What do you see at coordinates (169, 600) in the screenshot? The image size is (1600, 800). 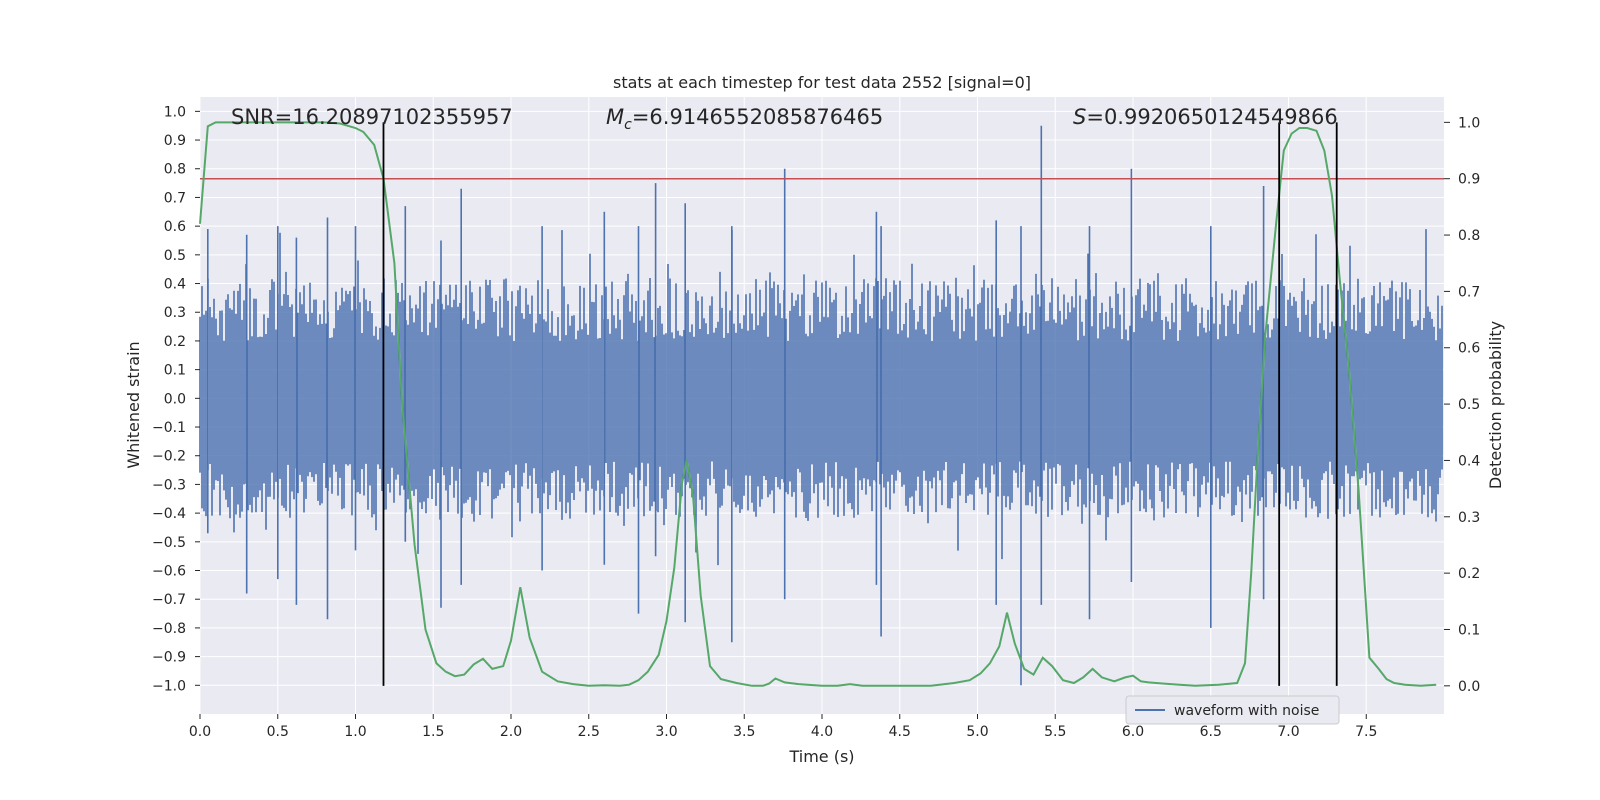 I see `y-tick-label: −0.7` at bounding box center [169, 600].